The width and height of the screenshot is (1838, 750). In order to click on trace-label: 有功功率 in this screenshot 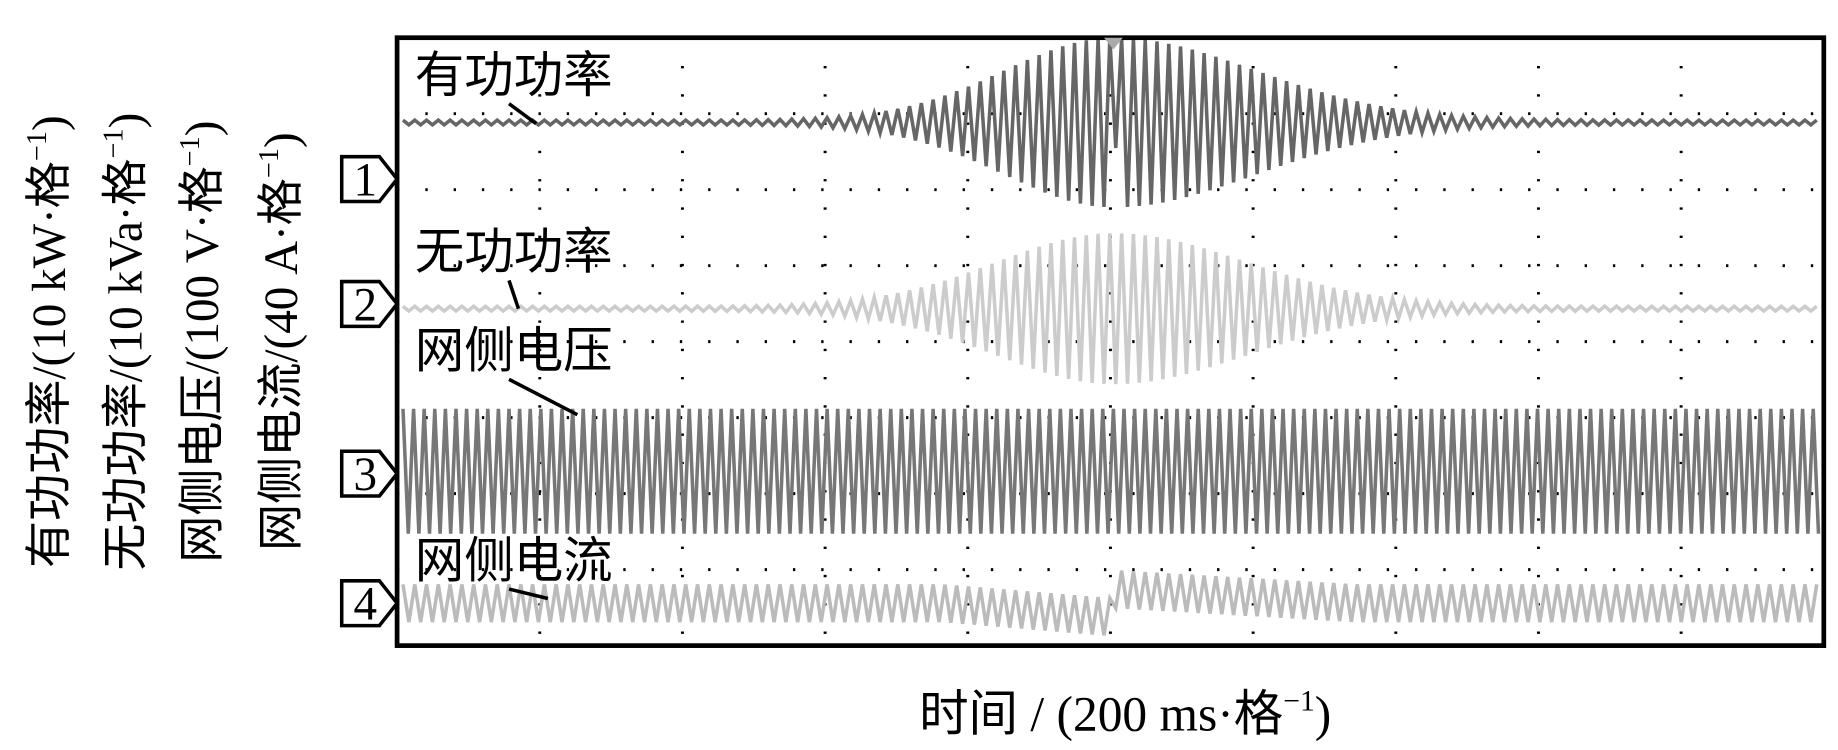, I will do `click(514, 75)`.